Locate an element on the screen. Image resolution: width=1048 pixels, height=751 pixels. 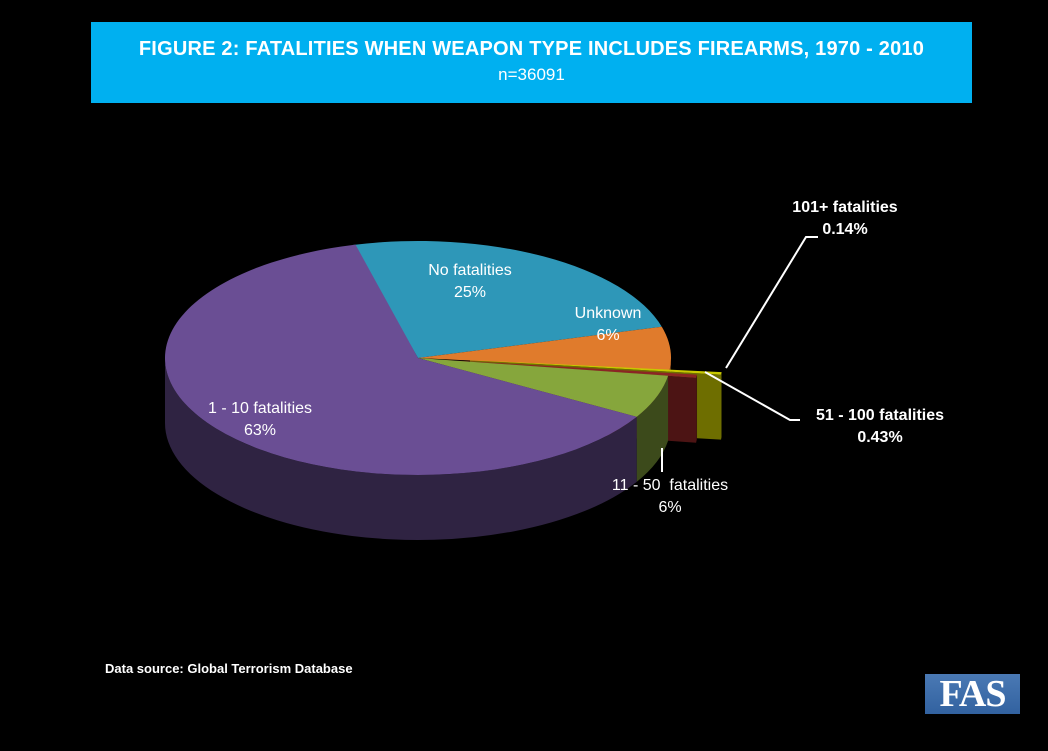
label-no-fatalities: No fatalities 25% is located at coordinates (470, 281).